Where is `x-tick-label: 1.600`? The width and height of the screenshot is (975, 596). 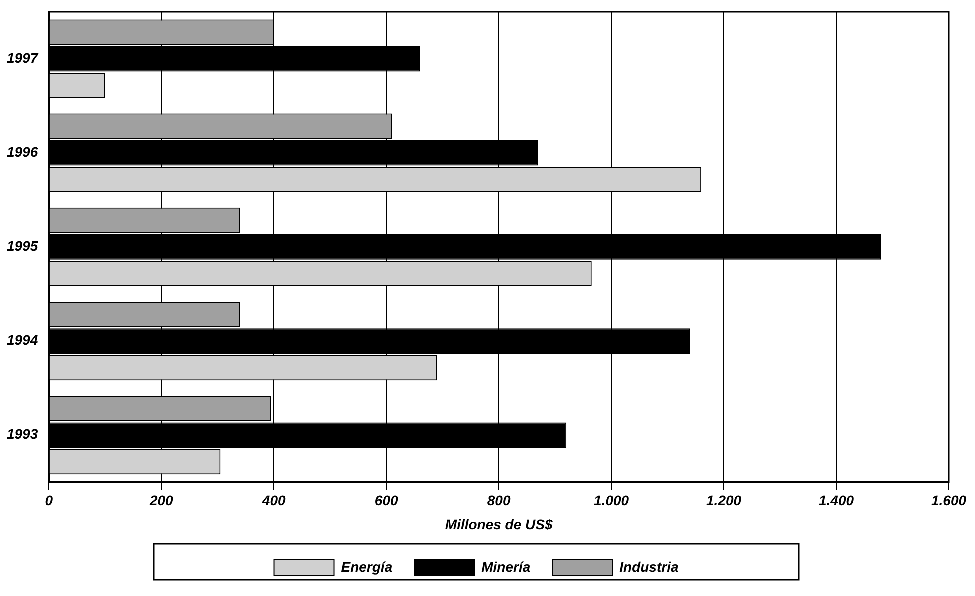
x-tick-label: 1.600 is located at coordinates (949, 500).